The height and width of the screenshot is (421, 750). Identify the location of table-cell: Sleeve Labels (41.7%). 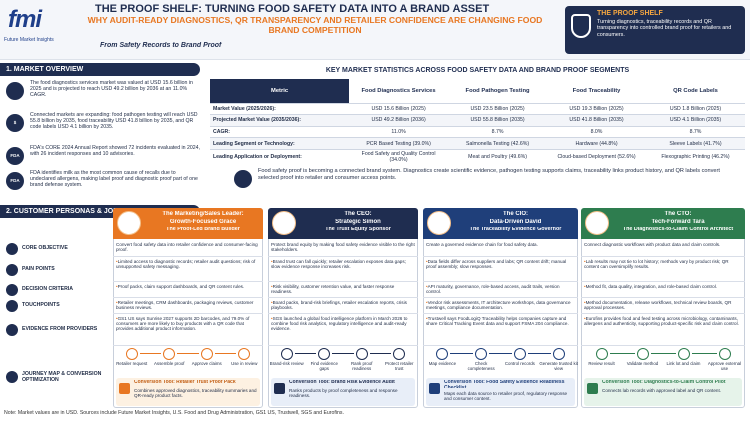
(695, 143).